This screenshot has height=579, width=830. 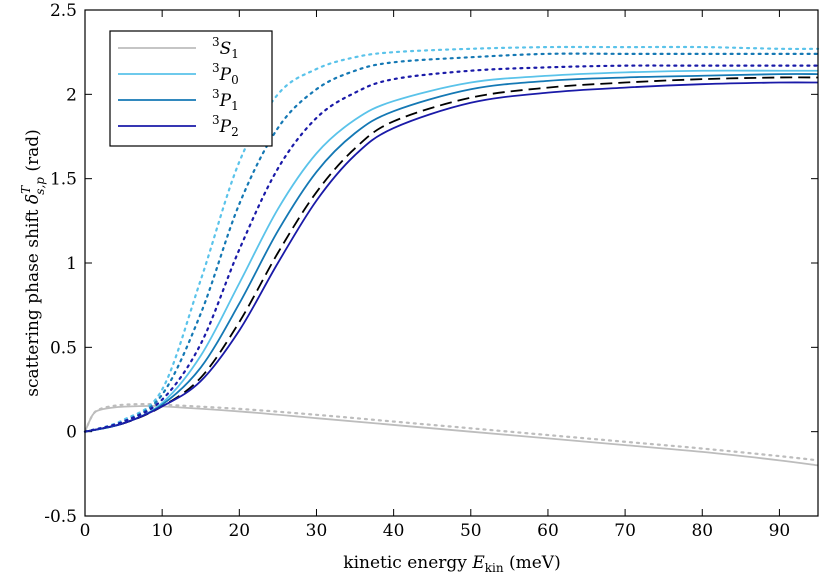 What do you see at coordinates (71, 95) in the screenshot?
I see `y-tick-label: 2` at bounding box center [71, 95].